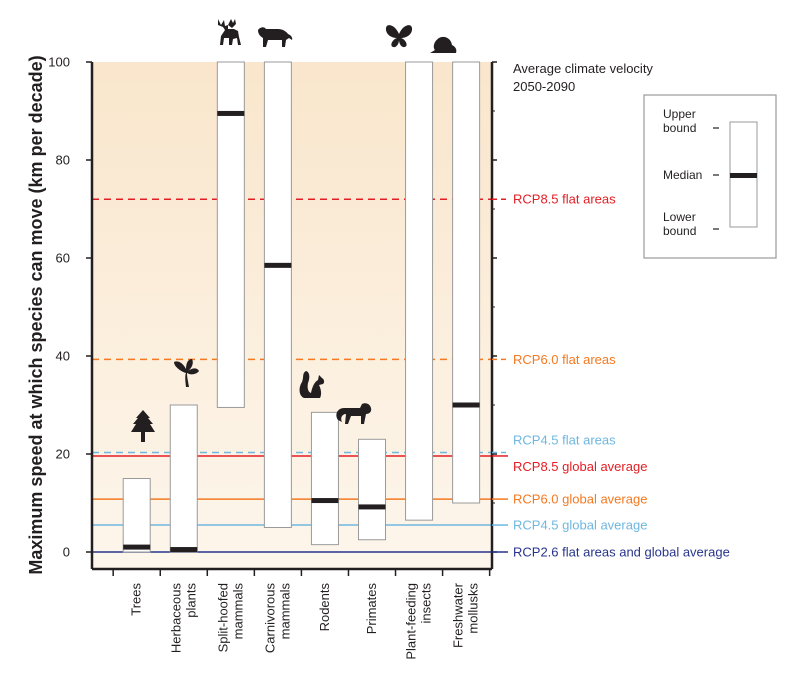 The width and height of the screenshot is (794, 678). Describe the element at coordinates (63, 454) in the screenshot. I see `y-tick-label: 20` at that location.